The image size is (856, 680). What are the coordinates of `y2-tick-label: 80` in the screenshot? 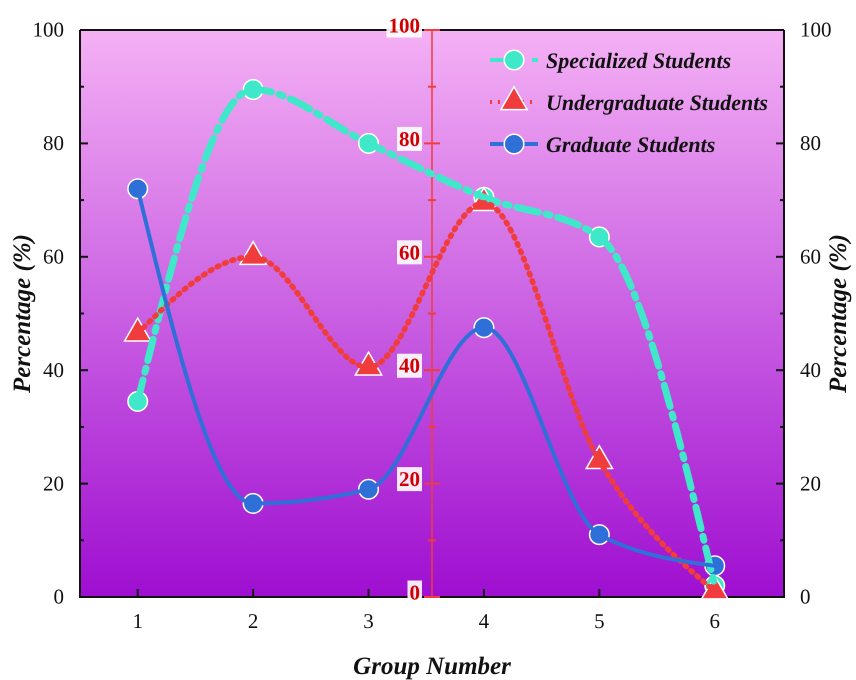 It's located at (810, 143).